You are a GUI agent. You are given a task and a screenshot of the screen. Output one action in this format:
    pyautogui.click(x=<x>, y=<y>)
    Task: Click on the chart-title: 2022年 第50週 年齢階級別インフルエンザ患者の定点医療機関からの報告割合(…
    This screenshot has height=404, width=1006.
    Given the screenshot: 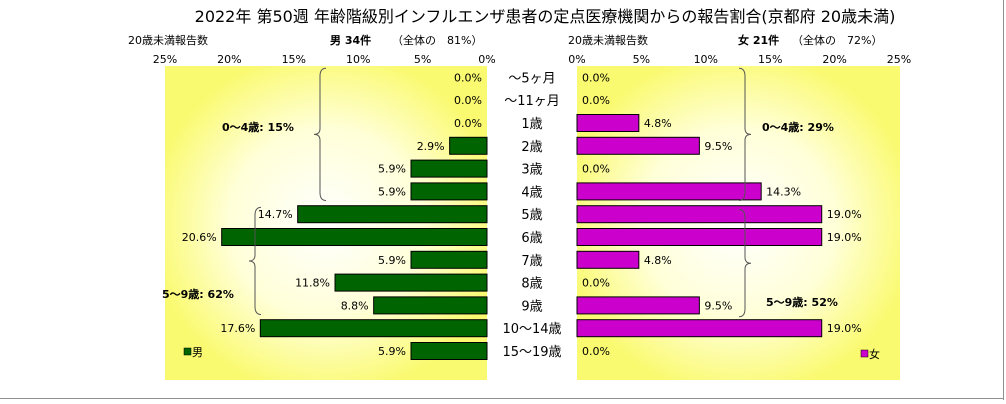 What is the action you would take?
    pyautogui.click(x=545, y=16)
    